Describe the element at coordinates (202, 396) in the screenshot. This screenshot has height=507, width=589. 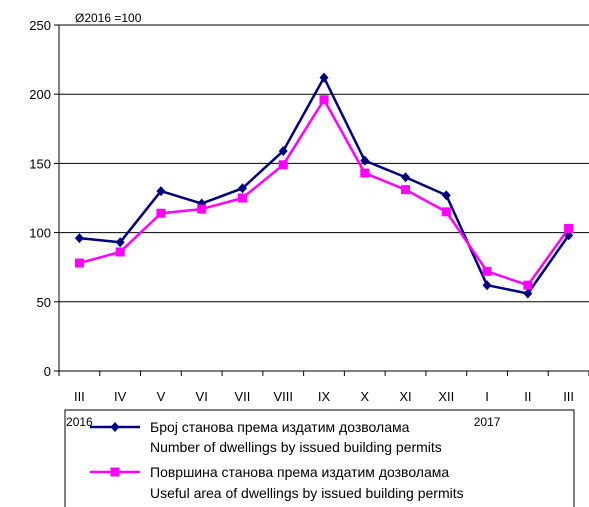
I see `x-tick-label: VI` at that location.